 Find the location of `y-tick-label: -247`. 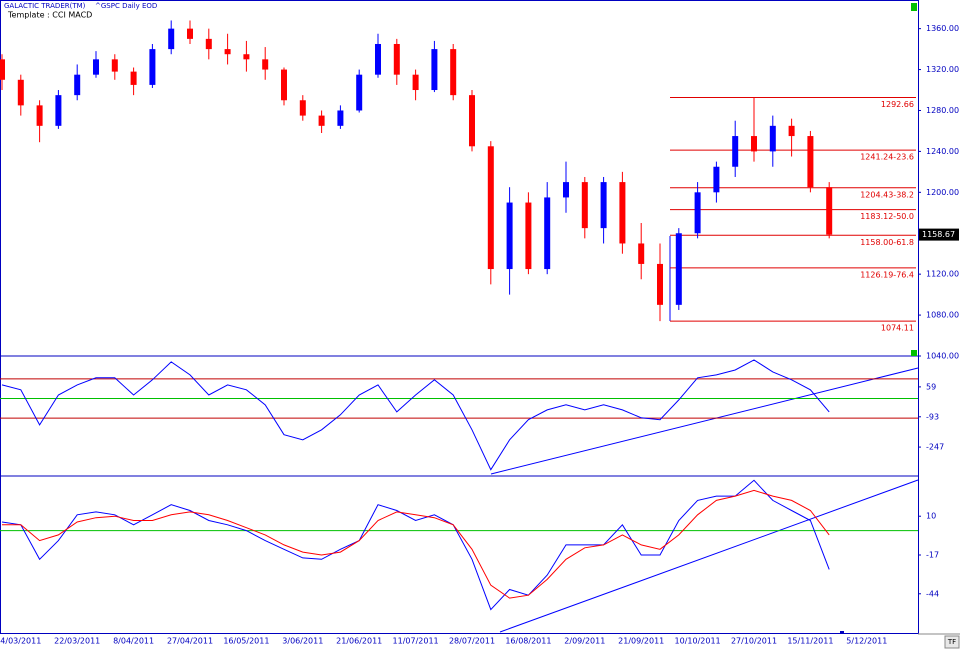

y-tick-label: -247 is located at coordinates (935, 447).